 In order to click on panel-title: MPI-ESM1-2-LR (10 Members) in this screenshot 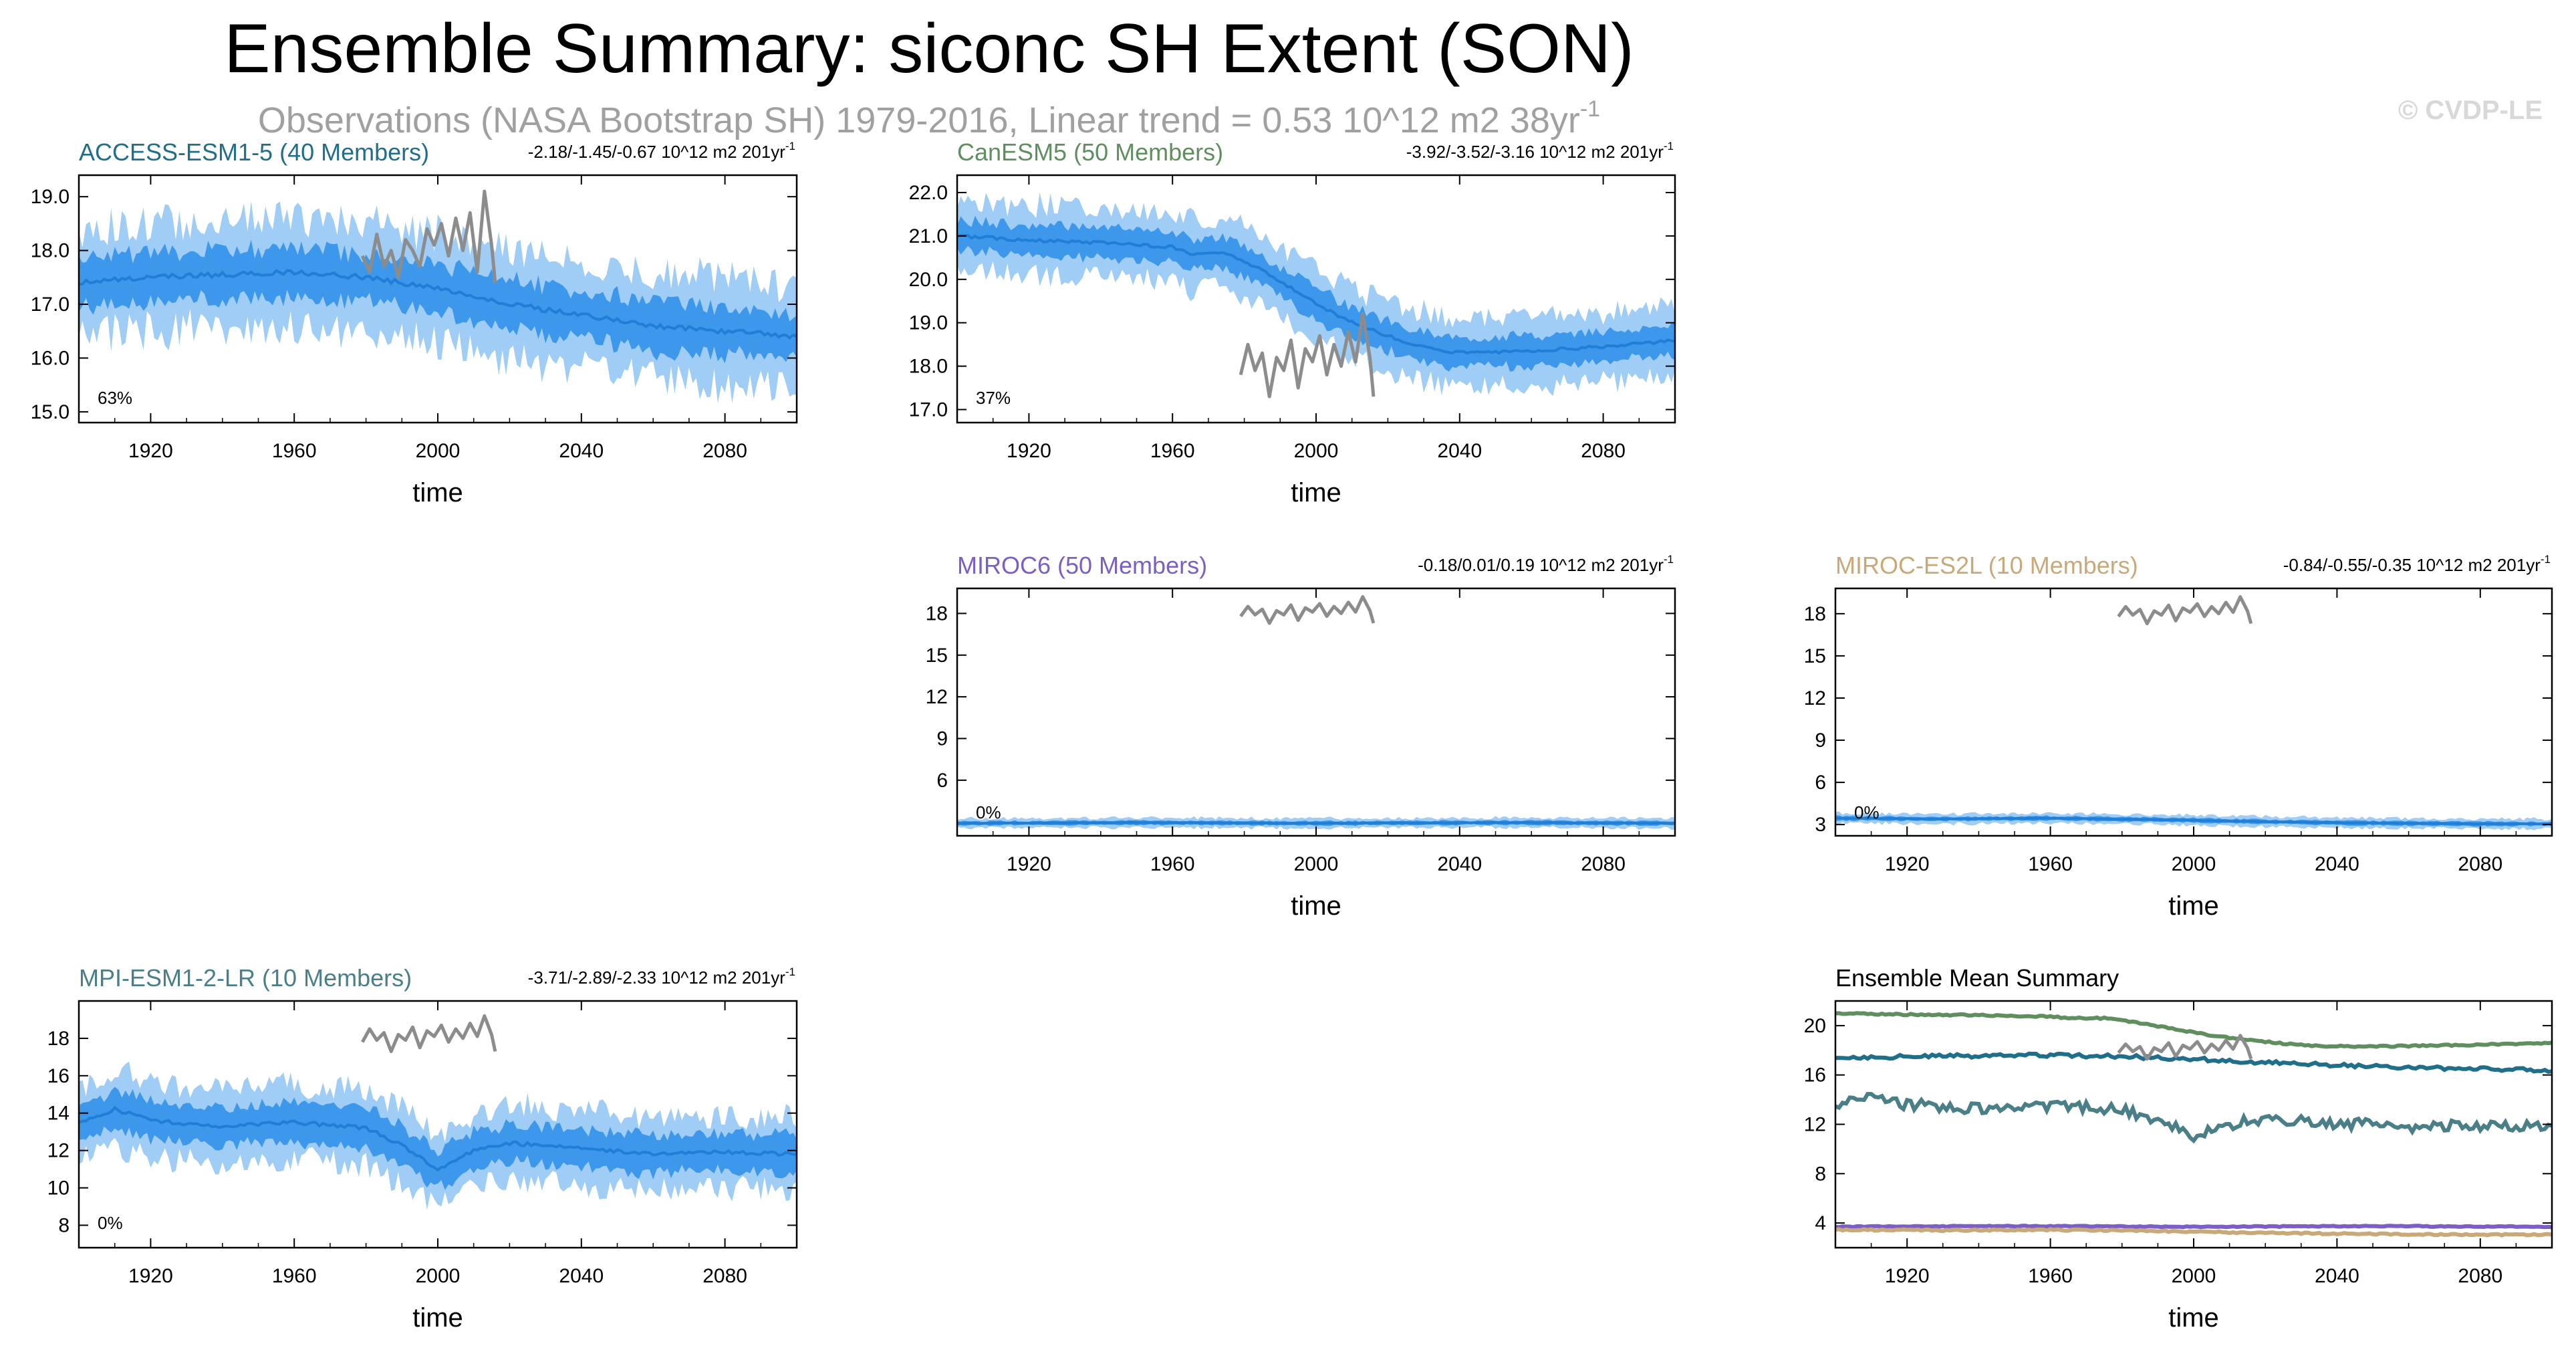, I will do `click(245, 978)`.